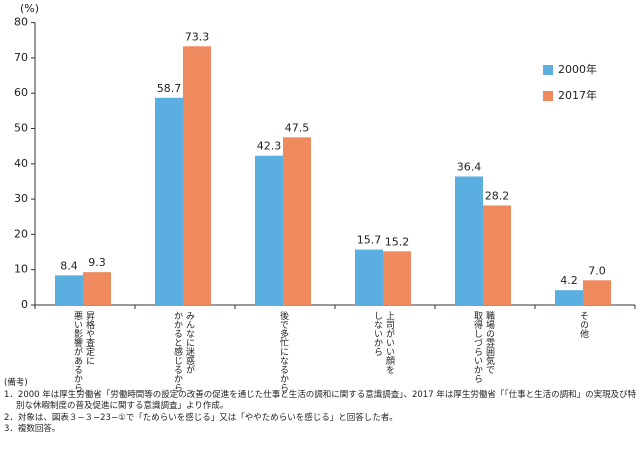  Describe the element at coordinates (469, 167) in the screenshot. I see `value-label: 36.4` at that location.